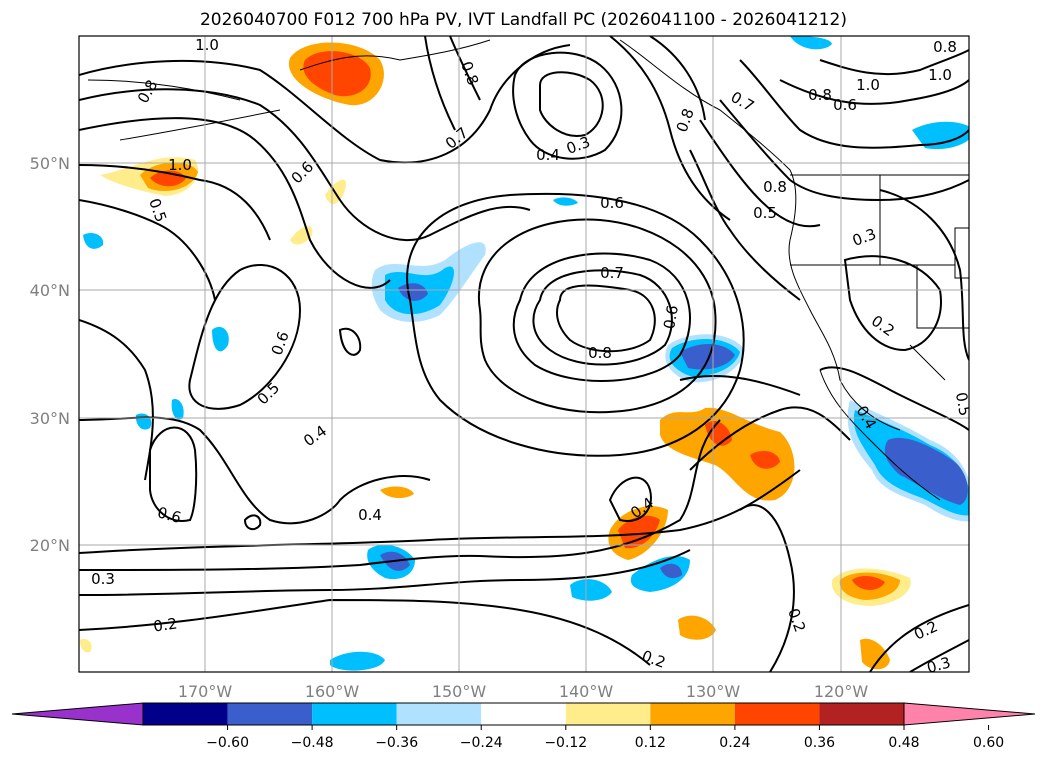 Image resolution: width=1047 pixels, height=765 pixels. Describe the element at coordinates (93, 241) in the screenshot. I see `shade-small-blue-west` at that location.